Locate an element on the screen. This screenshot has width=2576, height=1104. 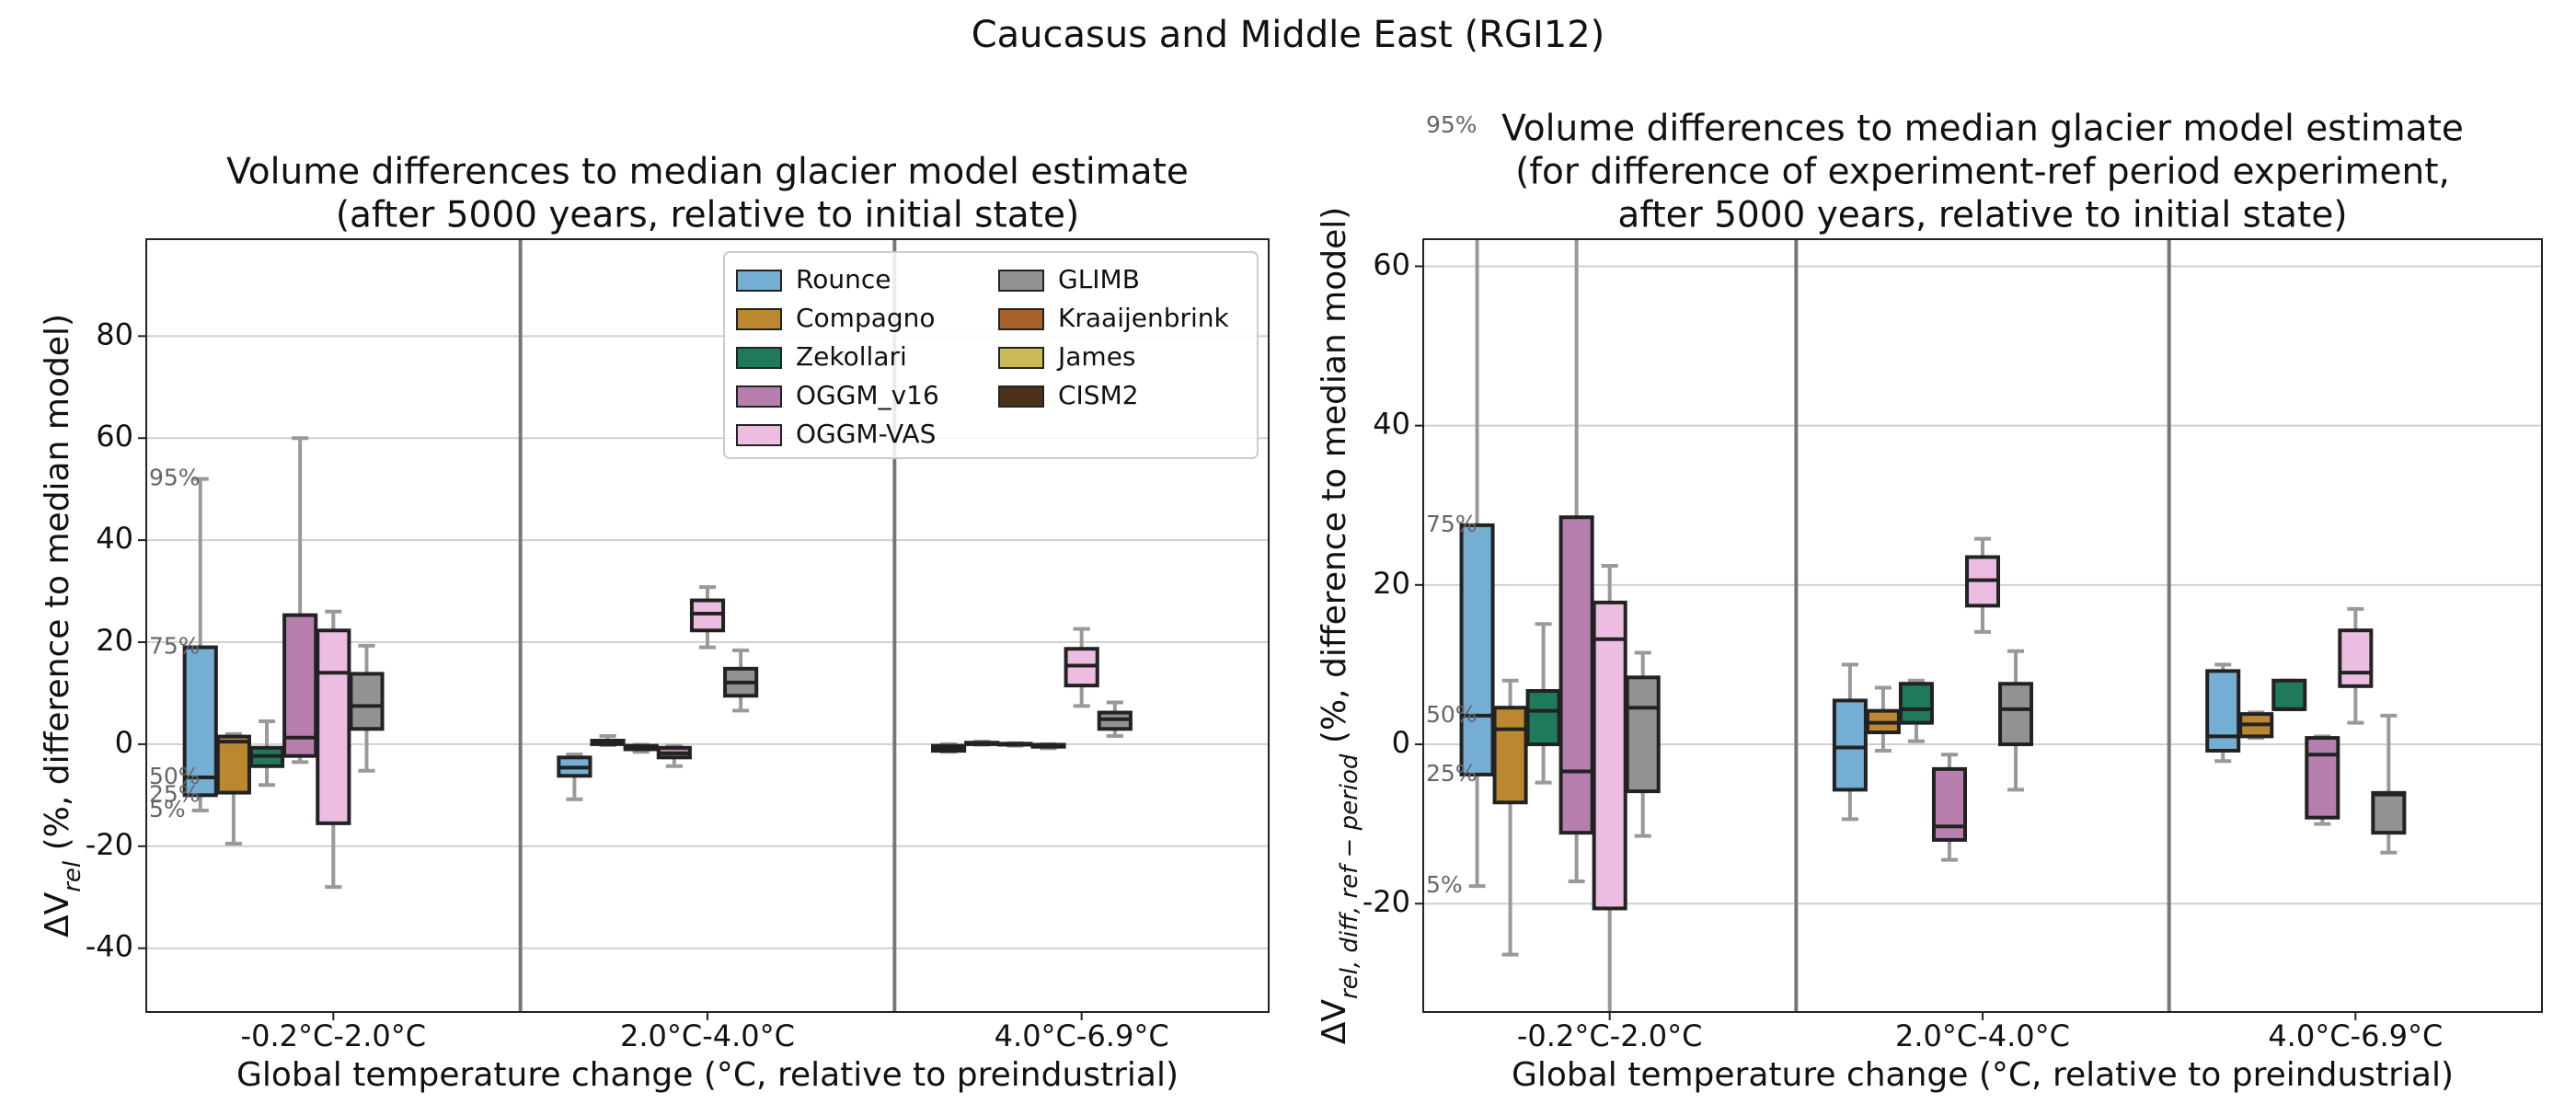
legend-label: Zekollari is located at coordinates (851, 356).